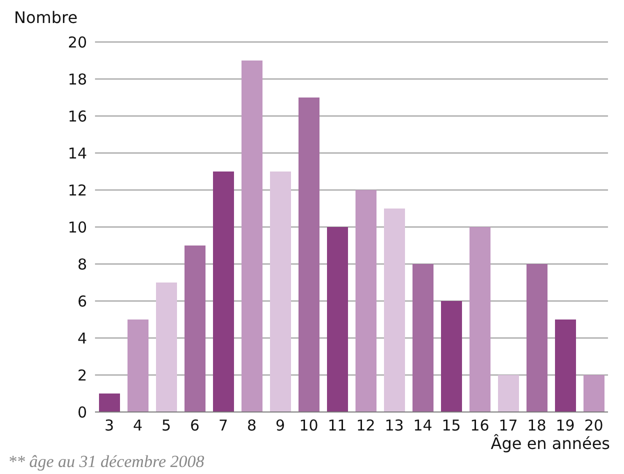 This screenshot has height=474, width=624. I want to click on x-tick-label: 16, so click(480, 425).